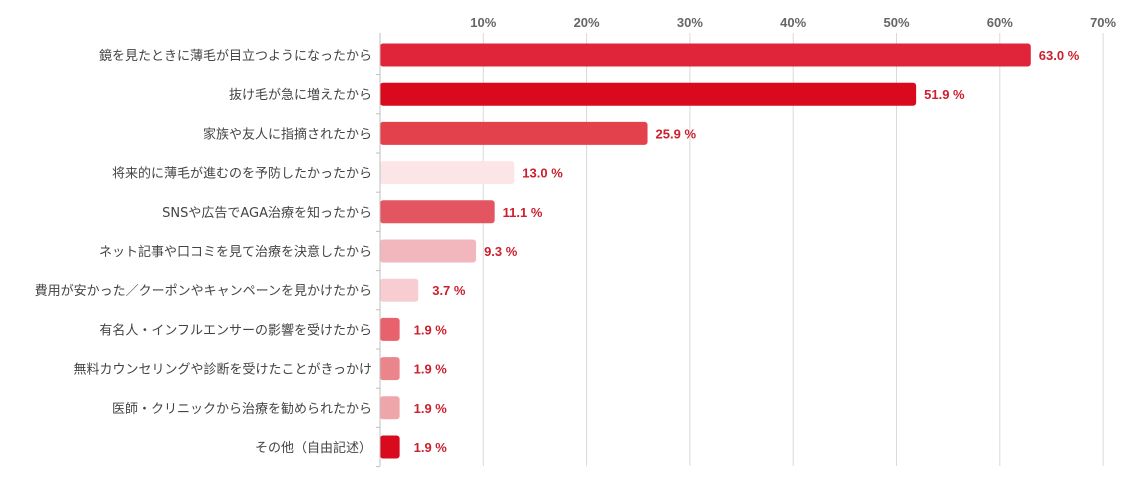 The height and width of the screenshot is (483, 1124). What do you see at coordinates (235, 330) in the screenshot?
I see `category-label: 有名人・インフルエンサーの影響を受けたから` at bounding box center [235, 330].